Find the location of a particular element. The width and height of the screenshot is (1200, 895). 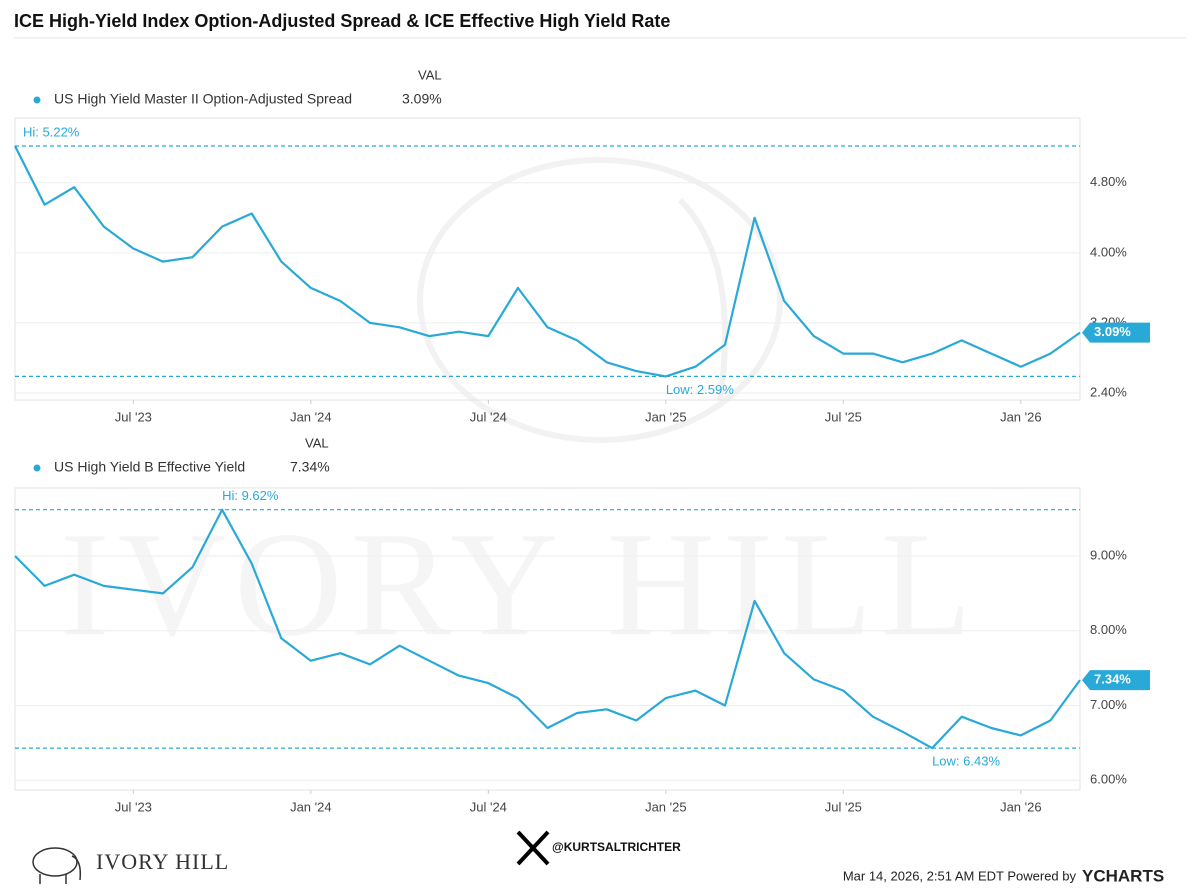

brand: YCHARTS is located at coordinates (1123, 875).